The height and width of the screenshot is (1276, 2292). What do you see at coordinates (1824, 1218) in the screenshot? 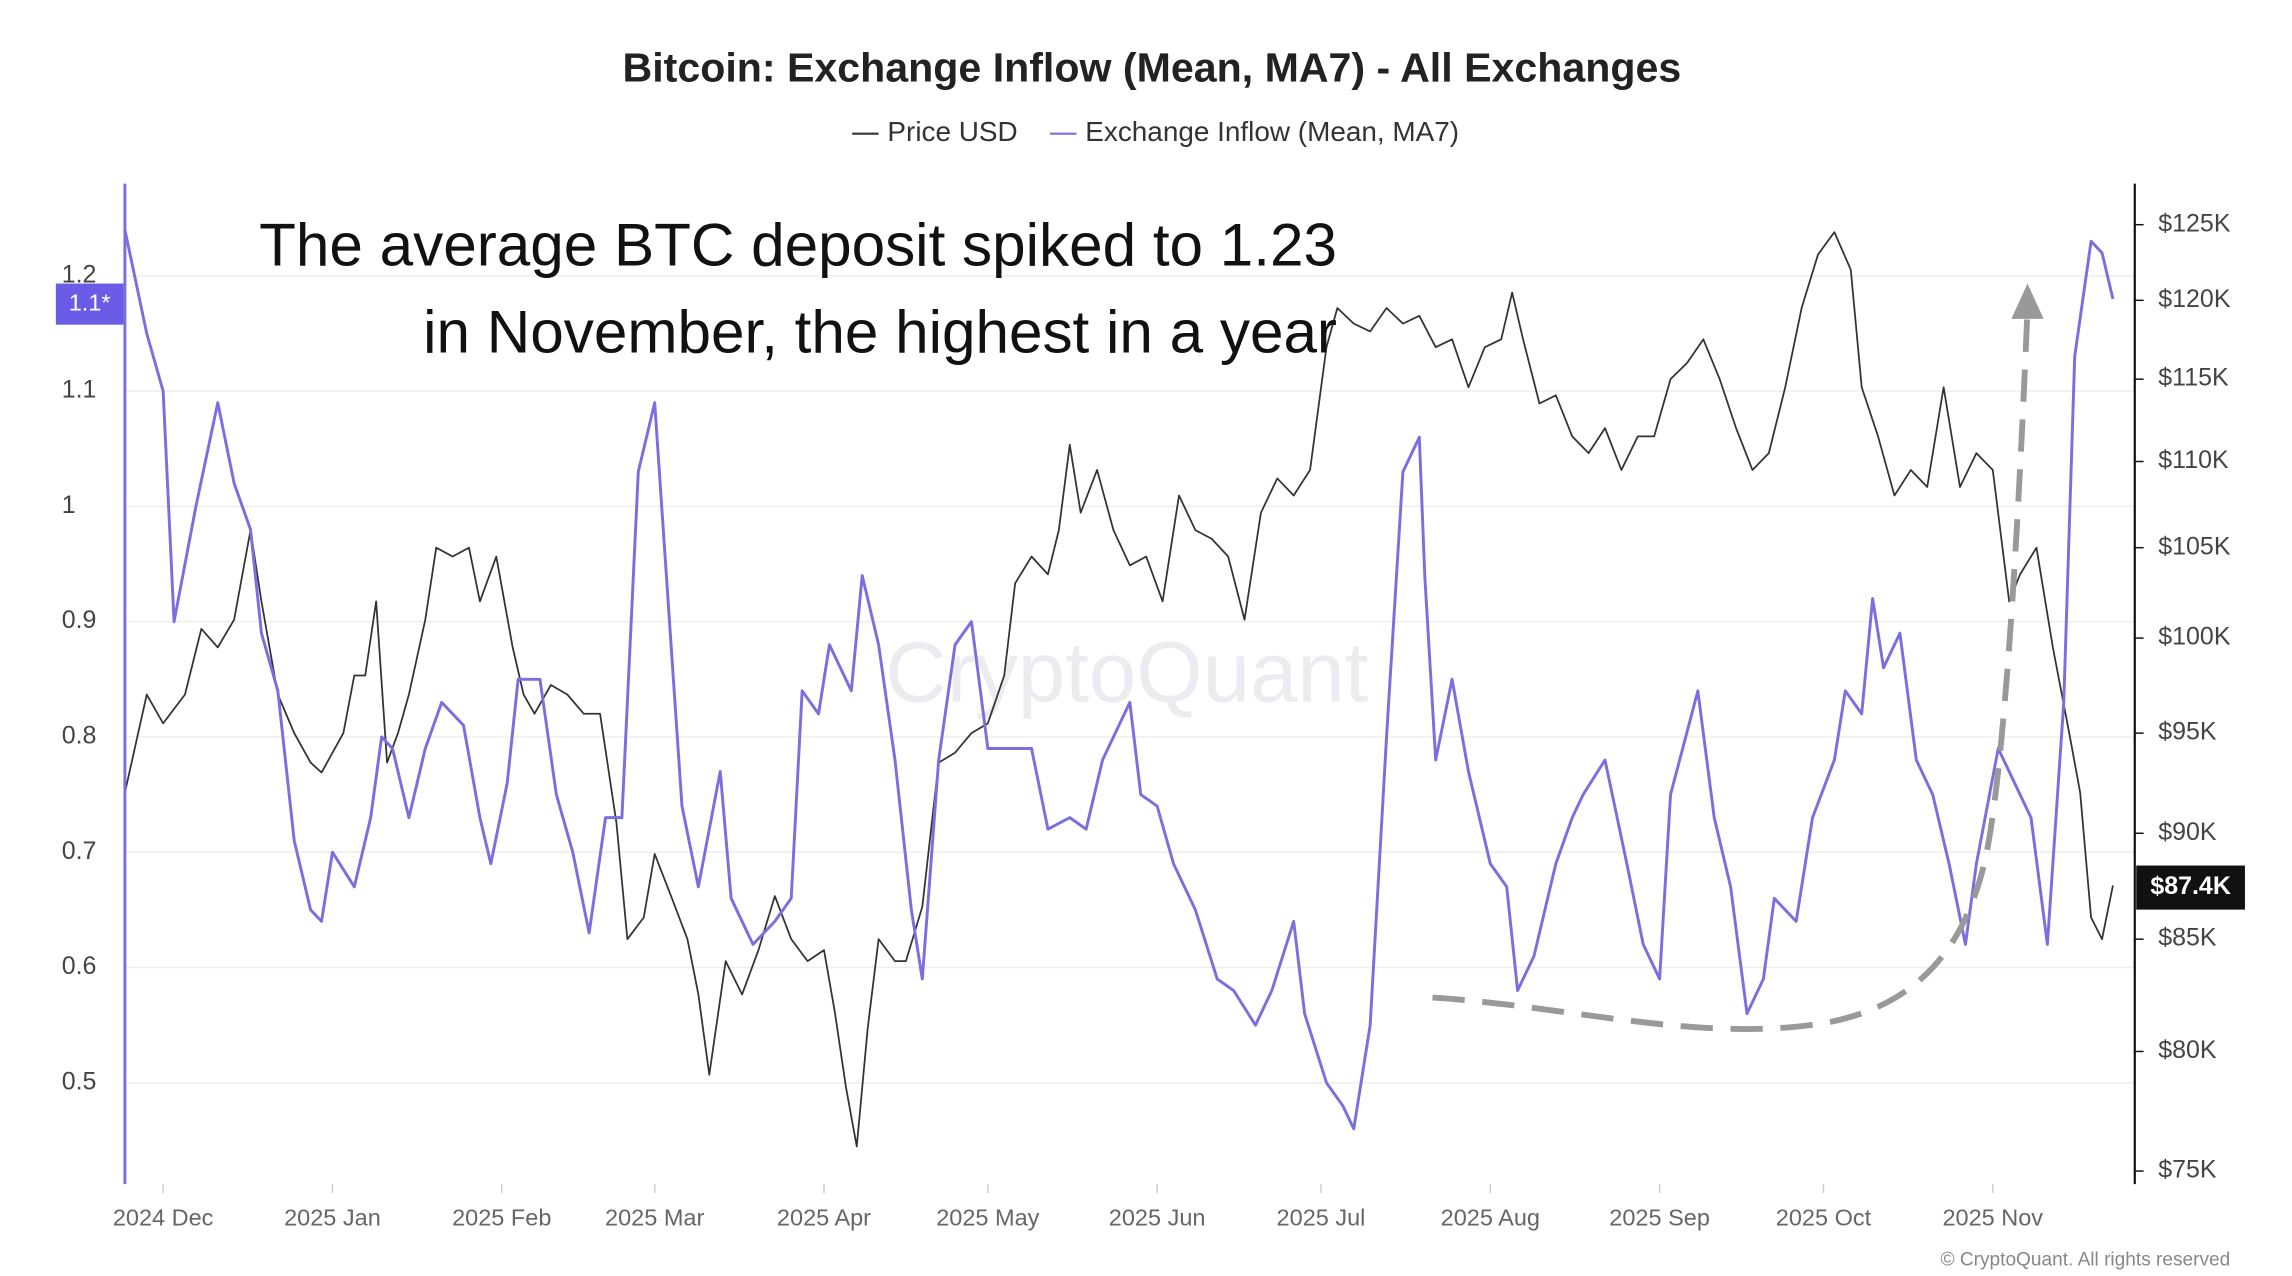
I see `x-tick-label: 2025 Oct` at bounding box center [1824, 1218].